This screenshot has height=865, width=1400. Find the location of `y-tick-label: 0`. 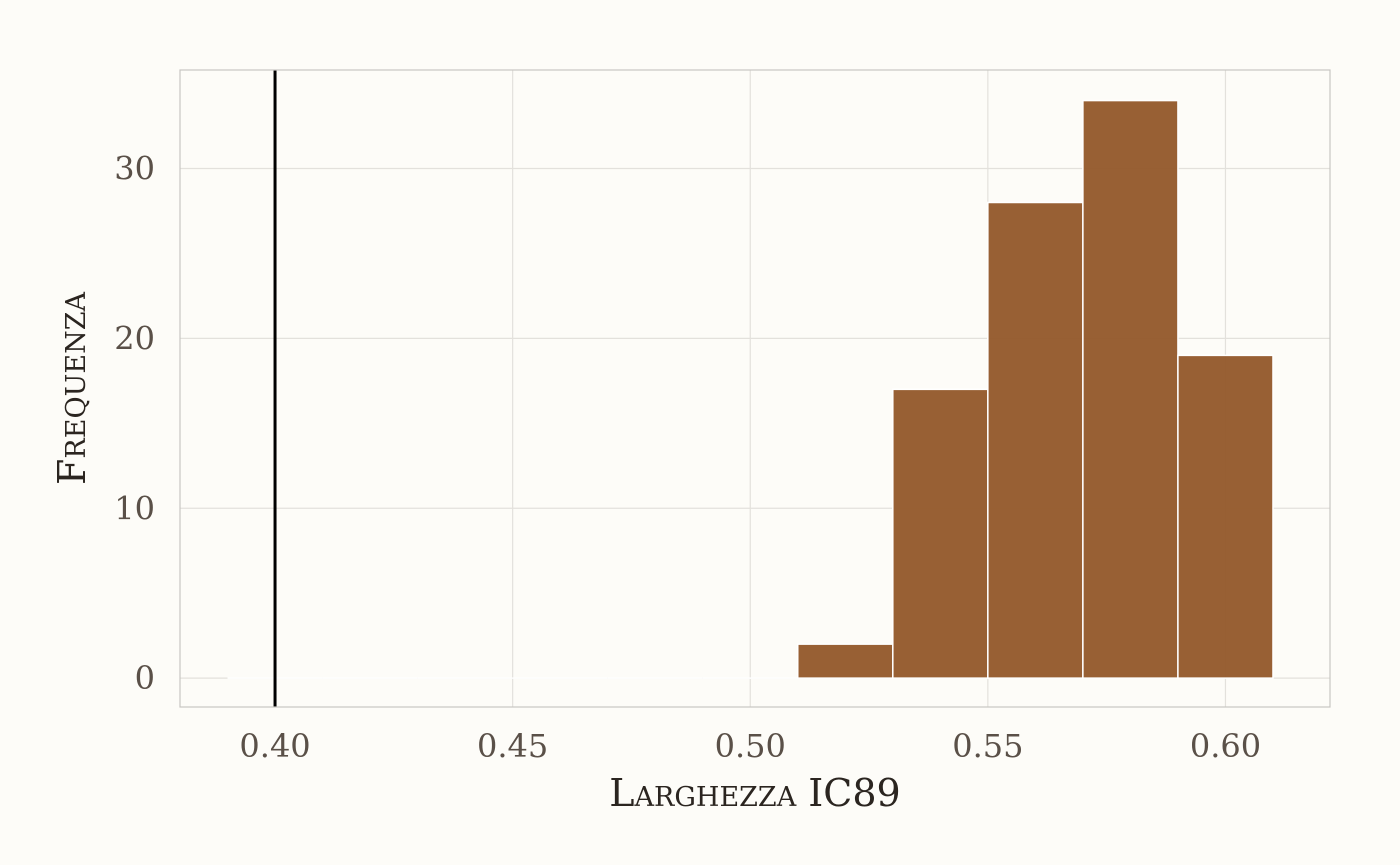

y-tick-label: 0 is located at coordinates (145, 678).